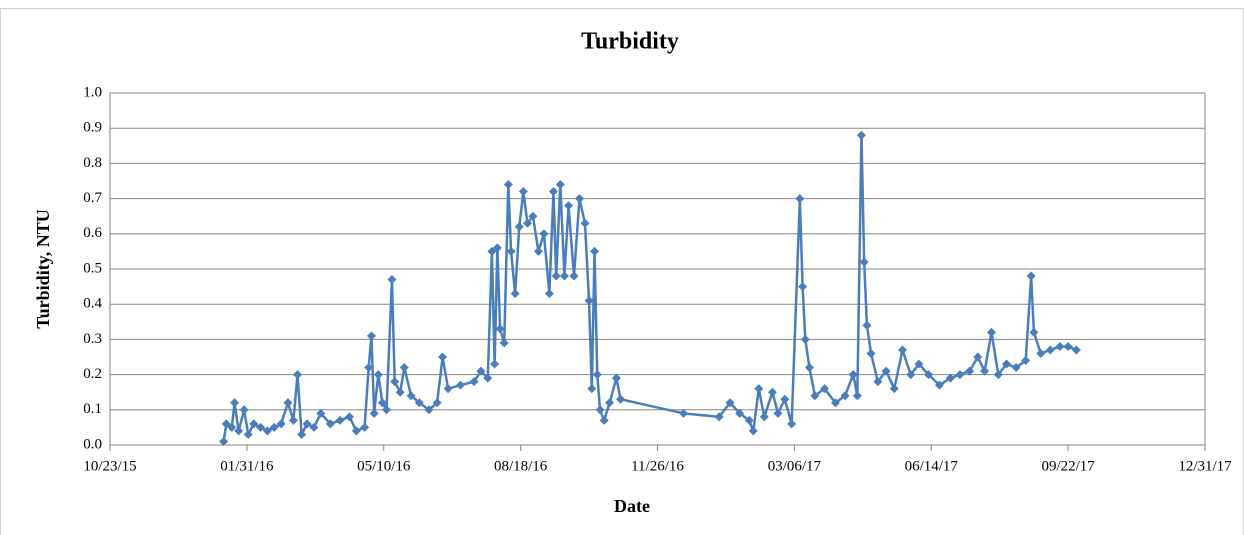  What do you see at coordinates (932, 466) in the screenshot?
I see `x-tick-label: 06/14/17` at bounding box center [932, 466].